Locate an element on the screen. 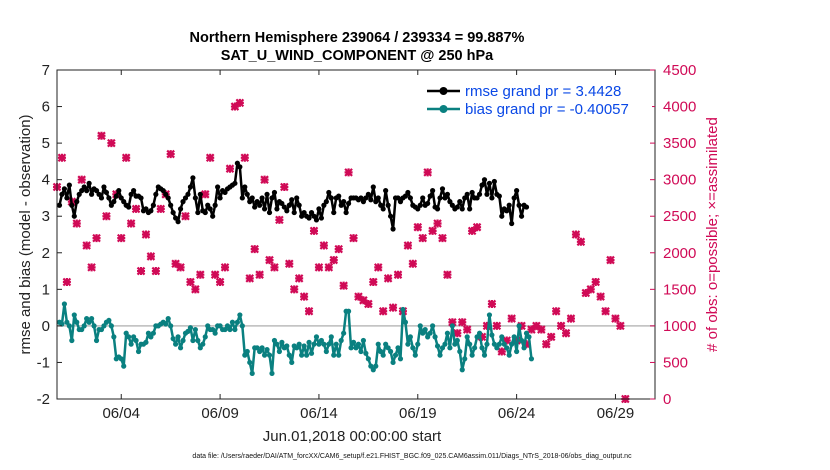 This screenshot has width=830, height=470. y-axis-left: -2 -1 0 1 2 3 4 5 6 7 is located at coordinates (49, 235).